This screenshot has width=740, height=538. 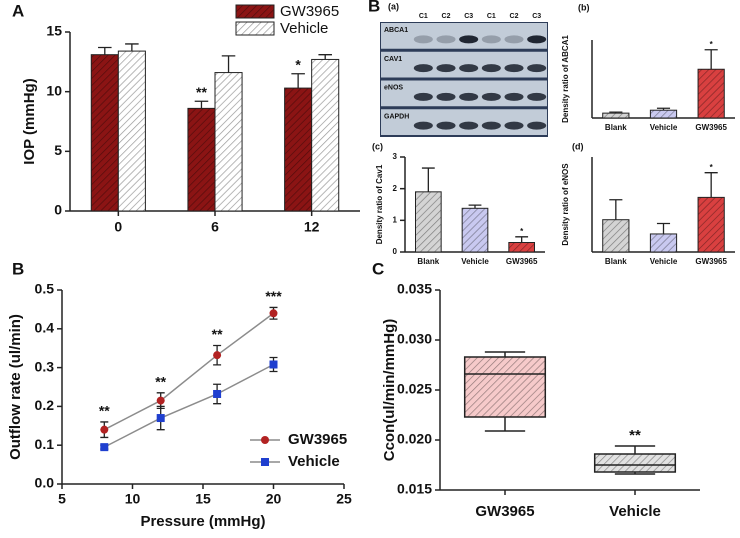 What do you see at coordinates (54, 90) in the screenshot?
I see `y-tick-label: 10` at bounding box center [54, 90].